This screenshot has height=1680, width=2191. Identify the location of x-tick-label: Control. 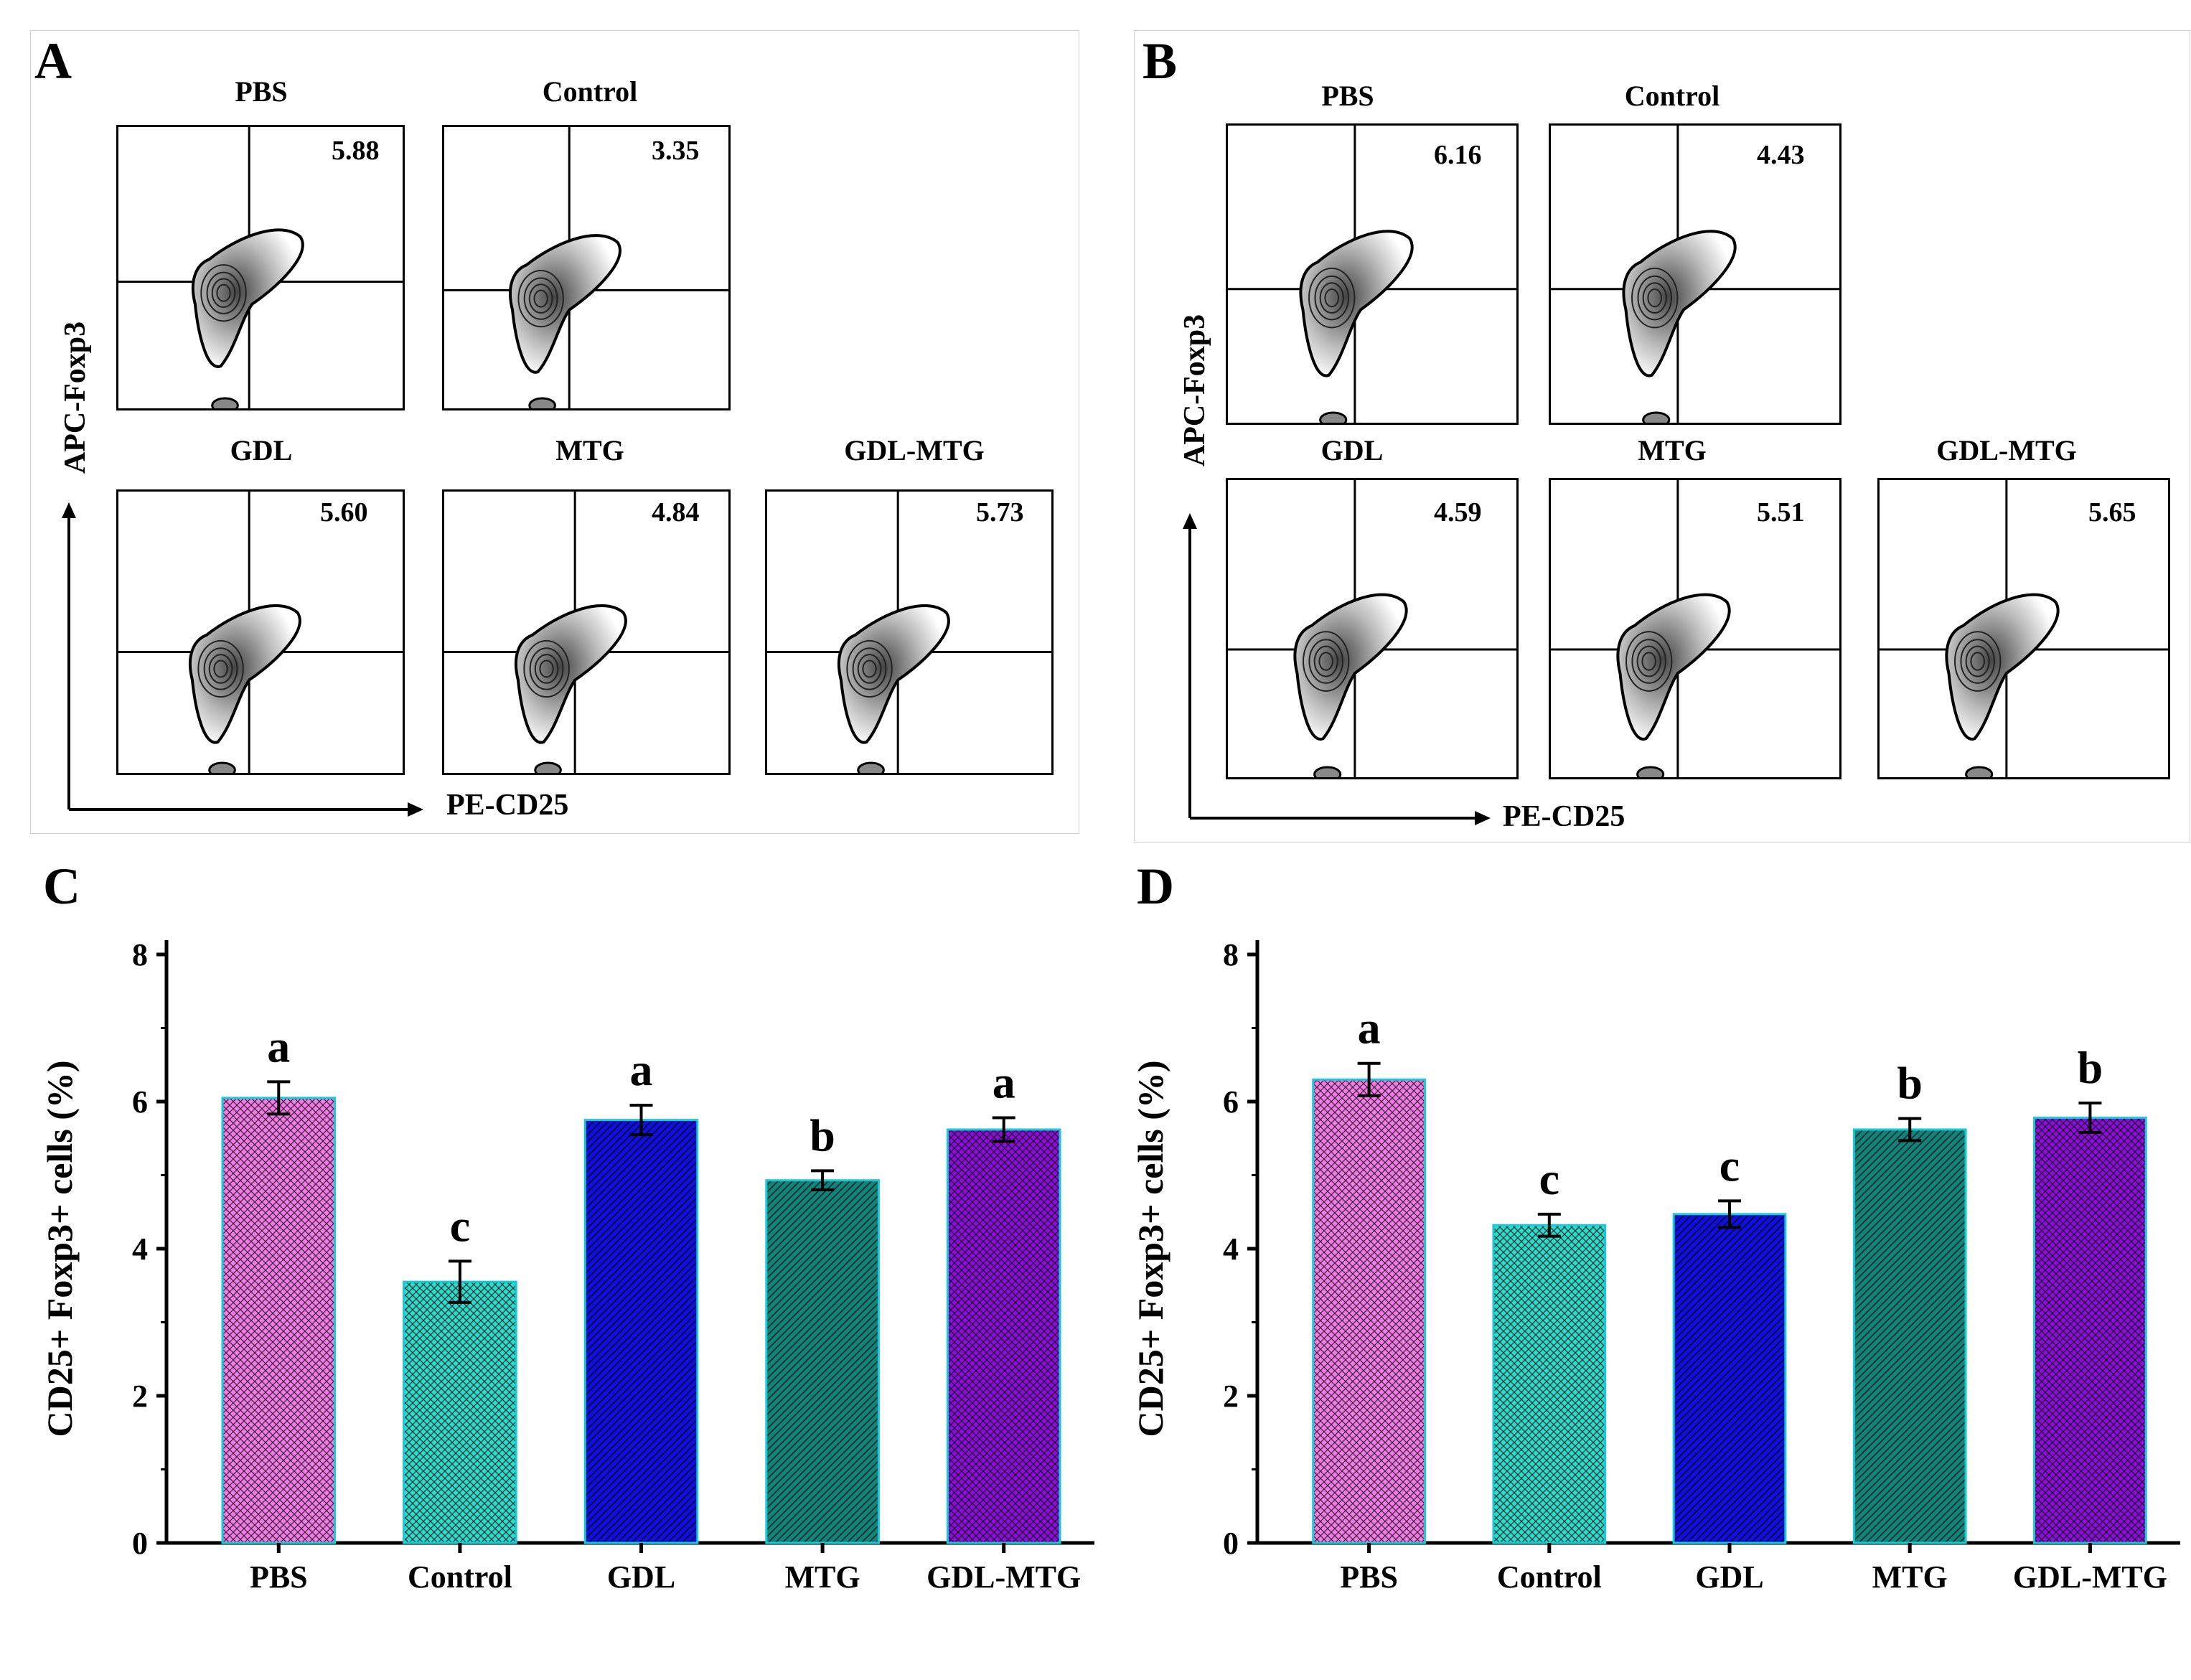
(460, 1577).